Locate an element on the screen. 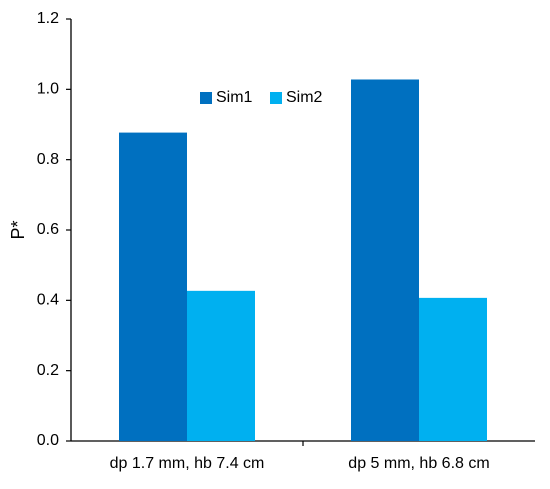 The width and height of the screenshot is (550, 489). legend-label-sim2: Sim2 is located at coordinates (304, 97).